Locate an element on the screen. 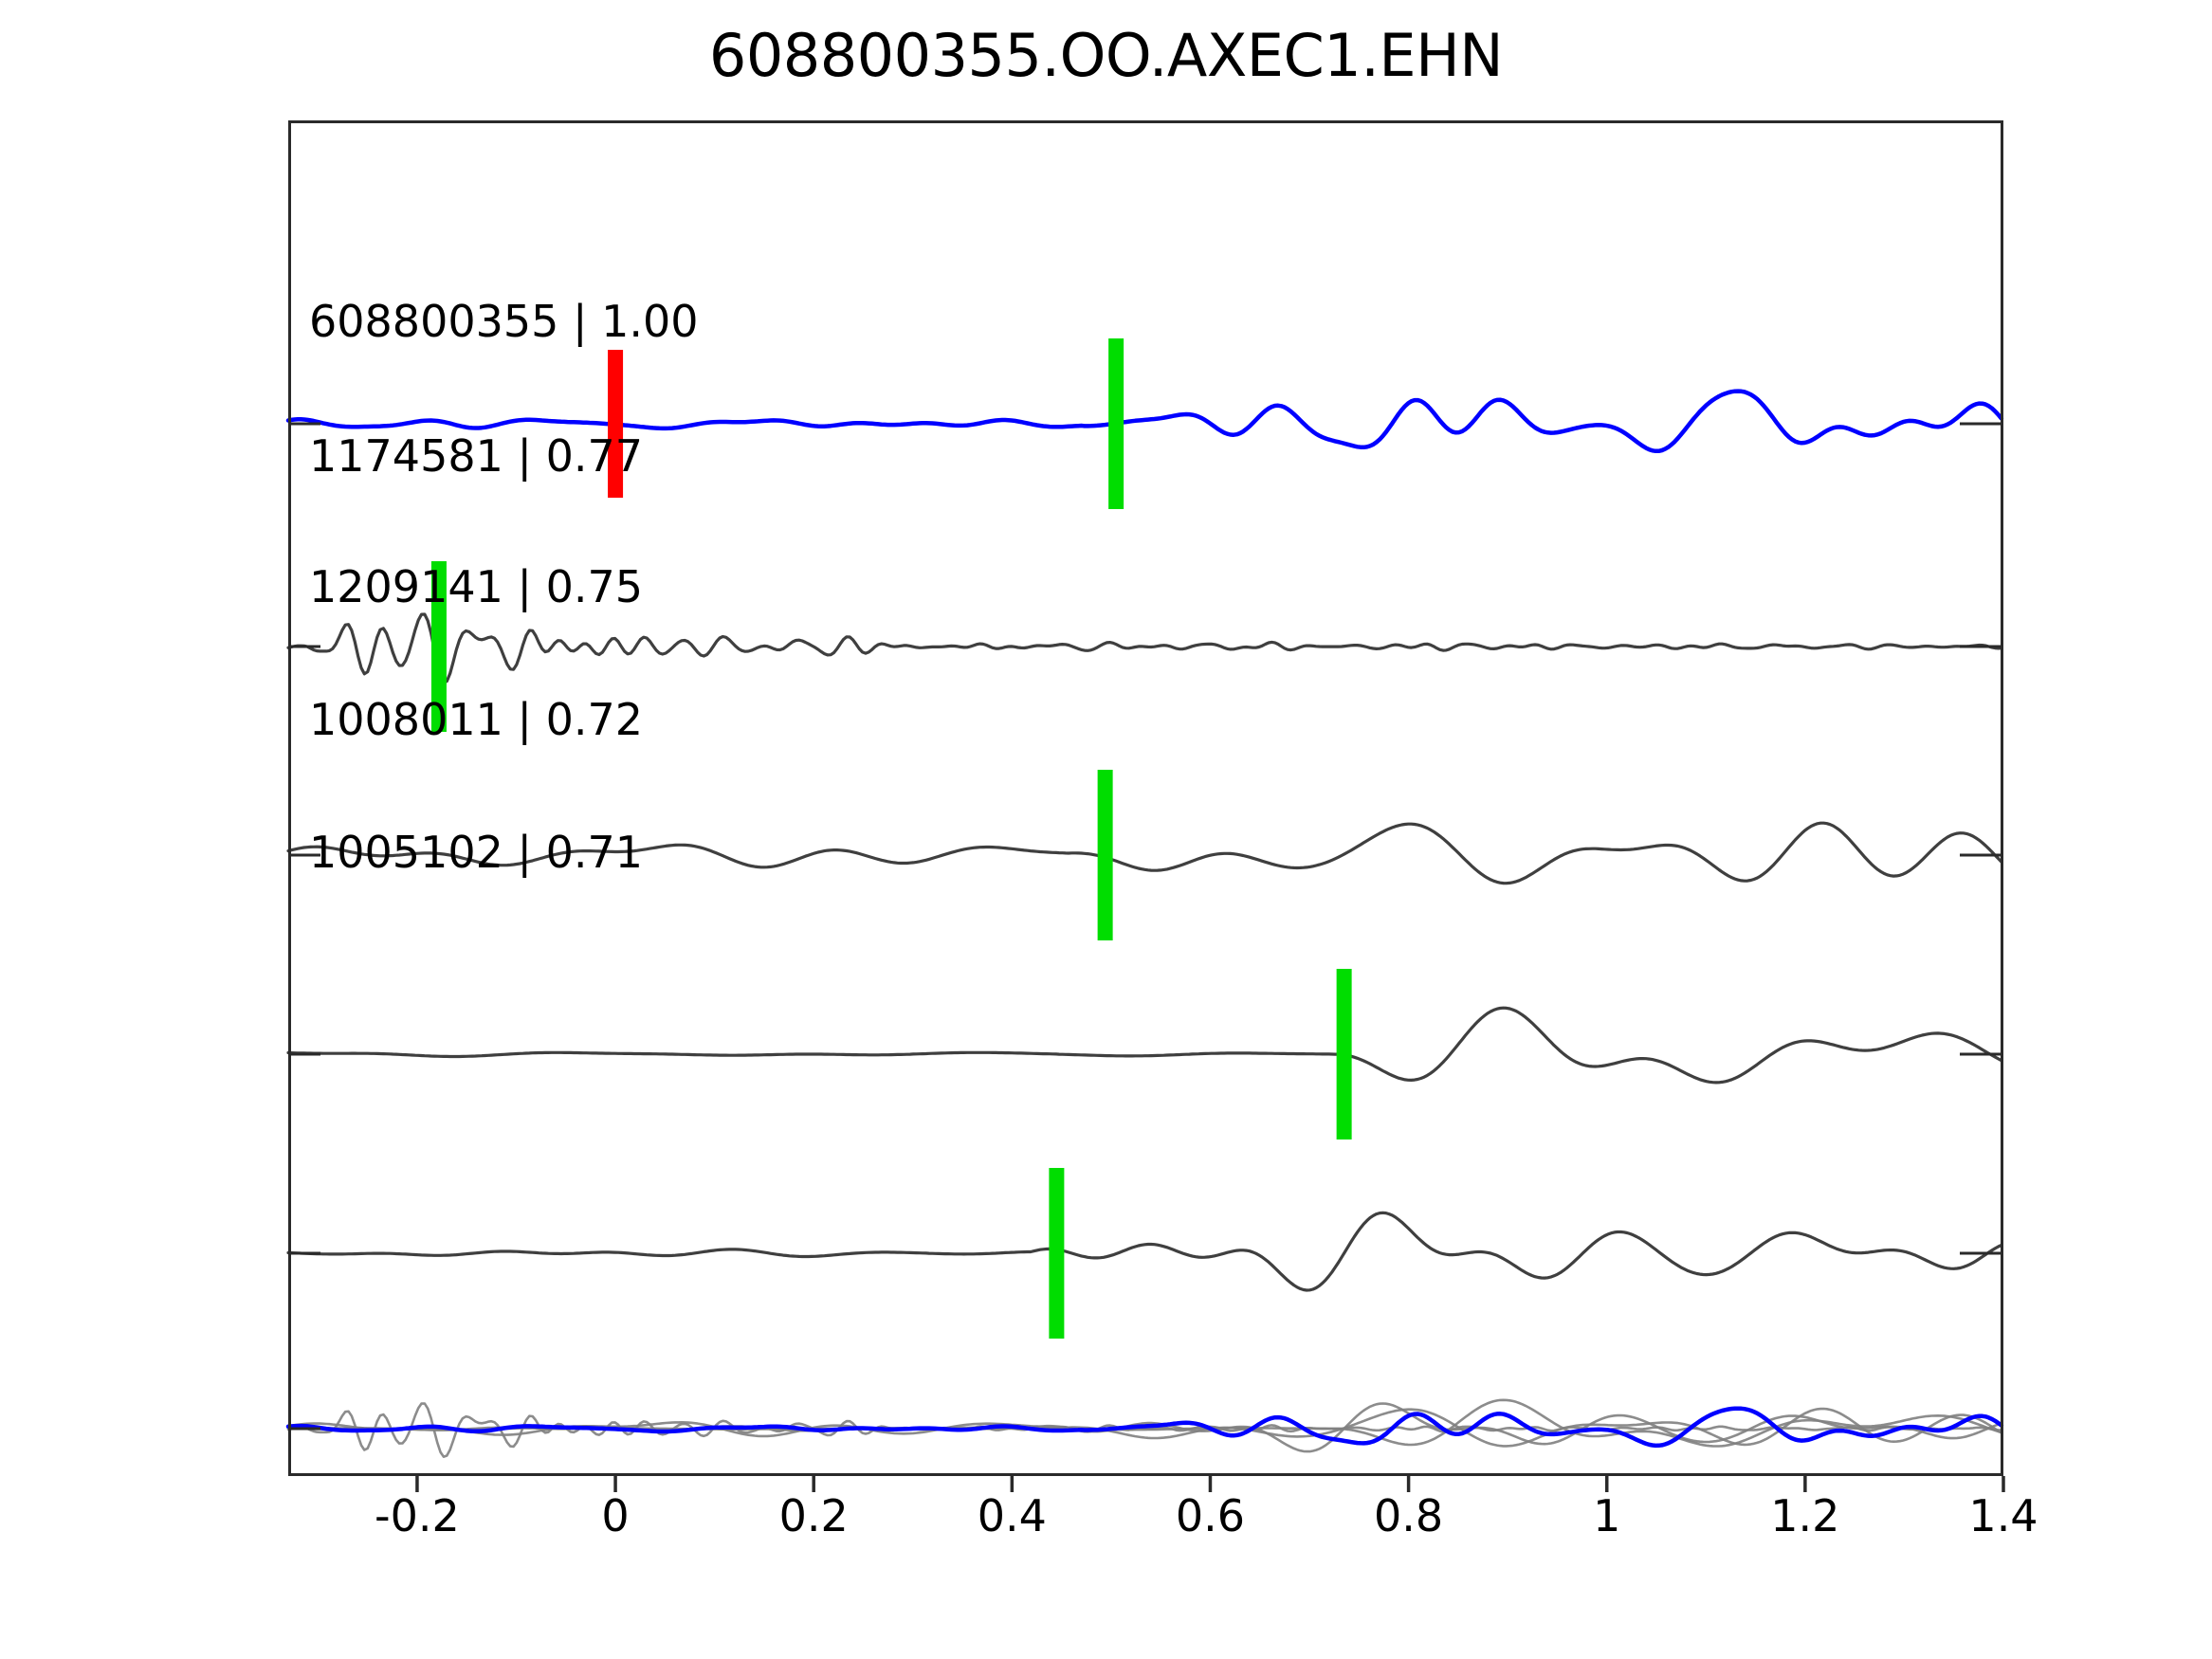 This screenshot has width=2212, height=1659. trace-label-1174581: 1174581 | 0.77 is located at coordinates (476, 456).